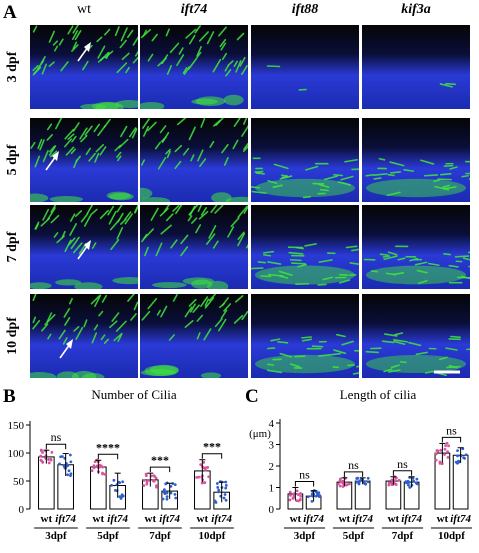  I want to click on column-header-kif3a: kif3a, so click(416, 10).